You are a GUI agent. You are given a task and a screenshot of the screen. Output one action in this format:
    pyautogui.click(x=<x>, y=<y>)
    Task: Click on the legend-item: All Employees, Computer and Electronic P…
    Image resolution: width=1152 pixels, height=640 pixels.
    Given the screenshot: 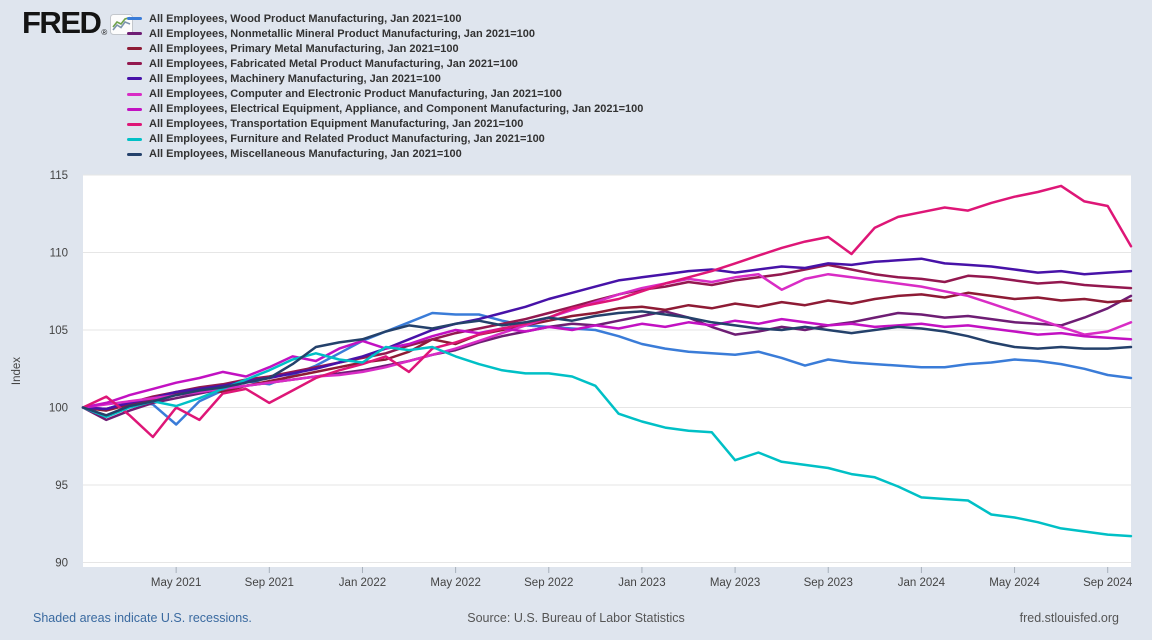 What is the action you would take?
    pyautogui.click(x=385, y=93)
    